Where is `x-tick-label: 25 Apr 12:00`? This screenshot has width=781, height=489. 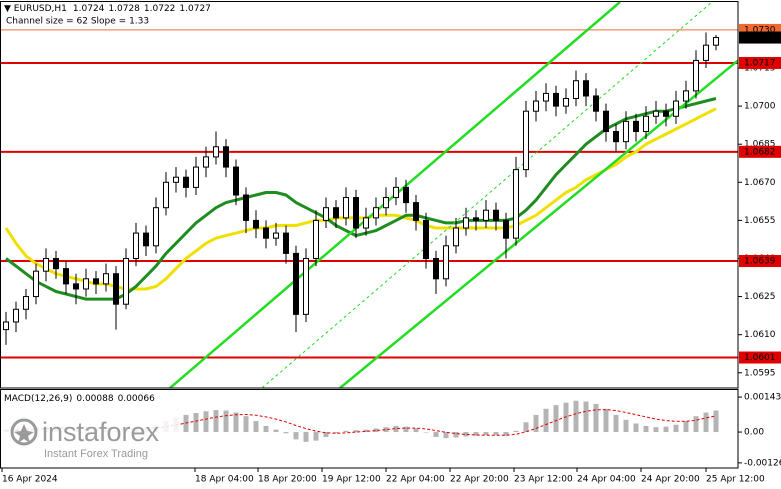 x-tick-label: 25 Apr 12:00 is located at coordinates (735, 480).